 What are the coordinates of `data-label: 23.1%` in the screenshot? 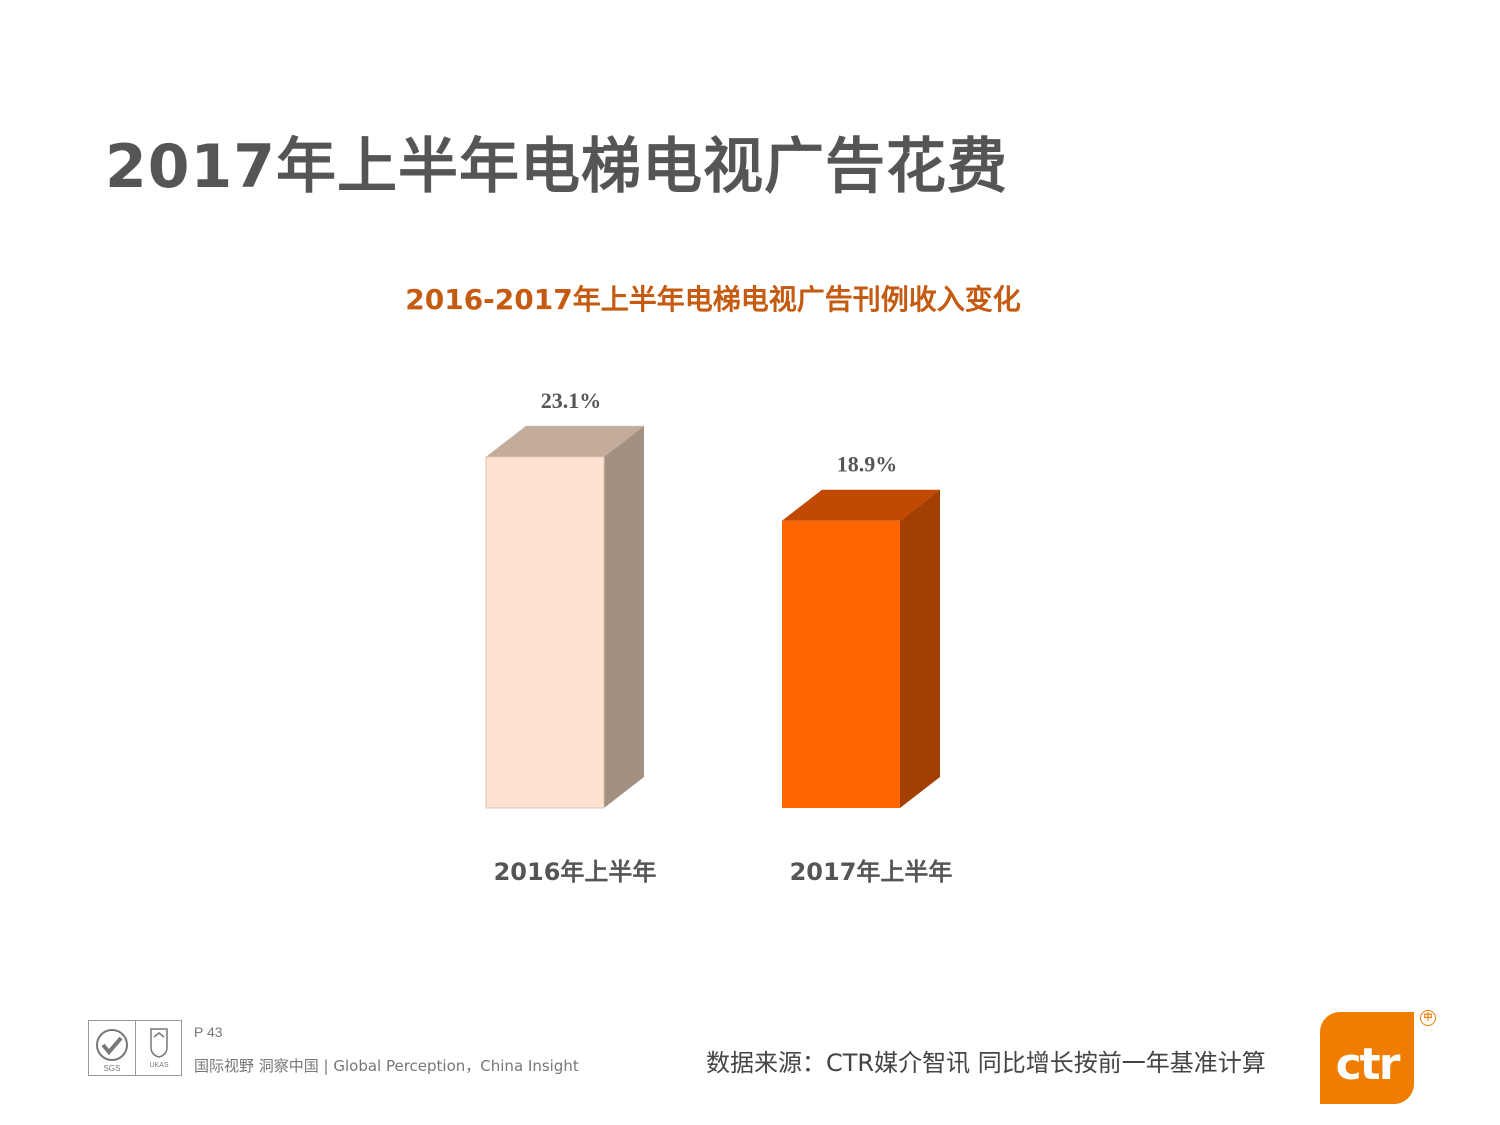 It's located at (571, 400).